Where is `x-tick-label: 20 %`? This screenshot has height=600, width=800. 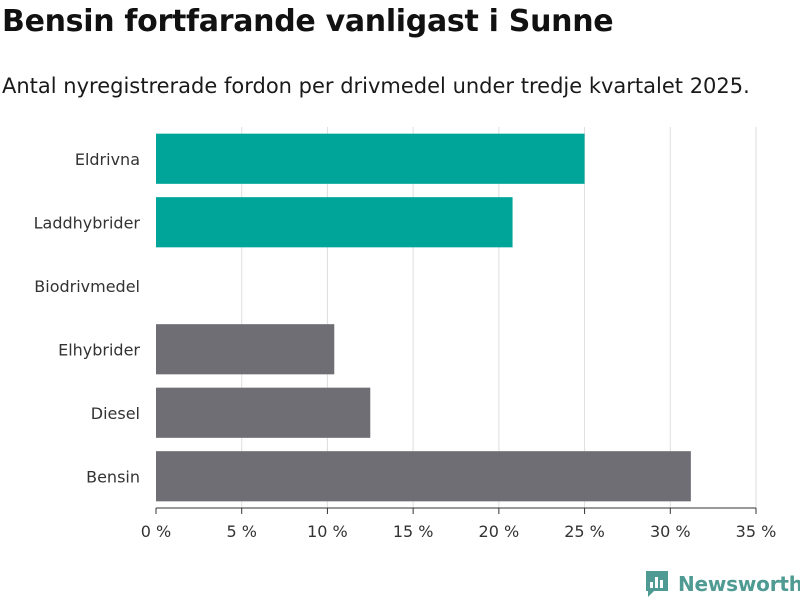 x-tick-label: 20 % is located at coordinates (499, 531).